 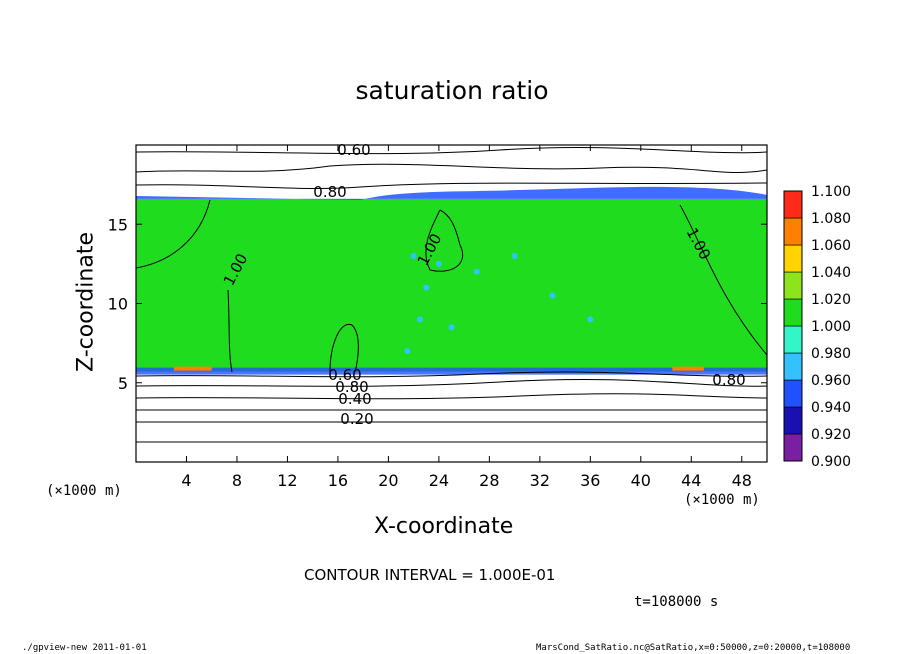 I want to click on colorbar-frame, so click(x=793, y=326).